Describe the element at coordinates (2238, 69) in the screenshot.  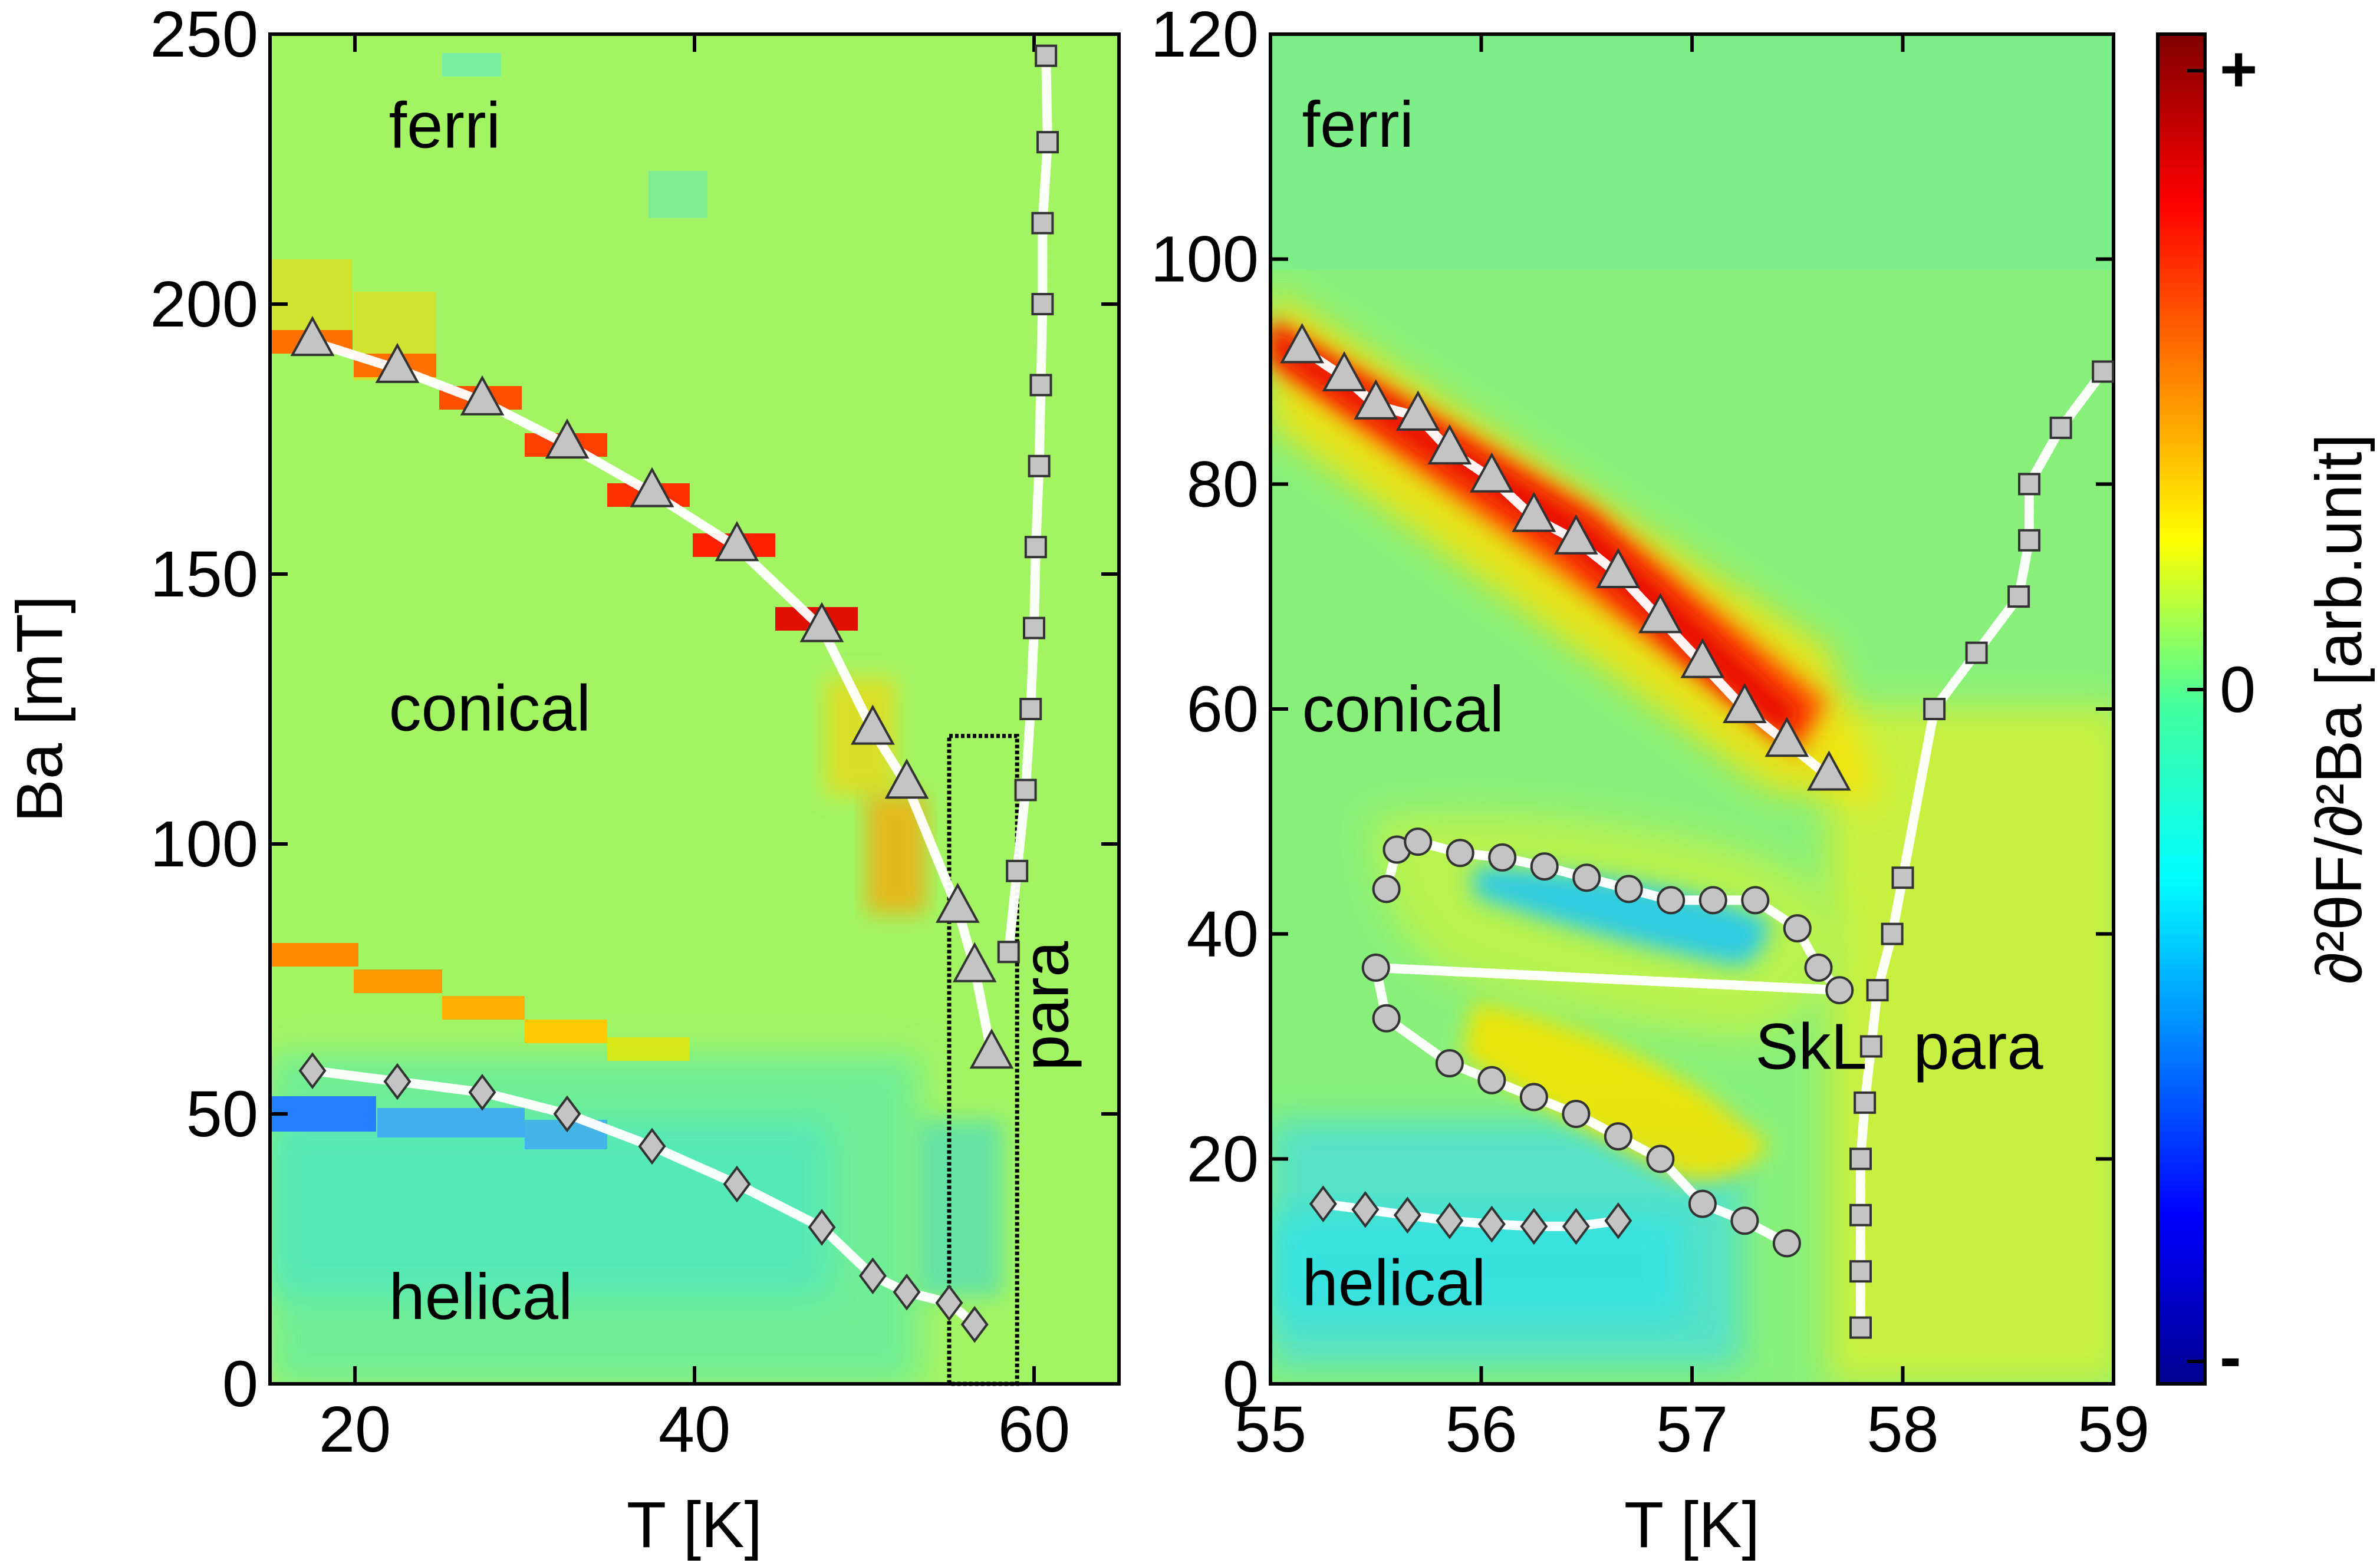
I see `colorbar-plus-label: +` at that location.